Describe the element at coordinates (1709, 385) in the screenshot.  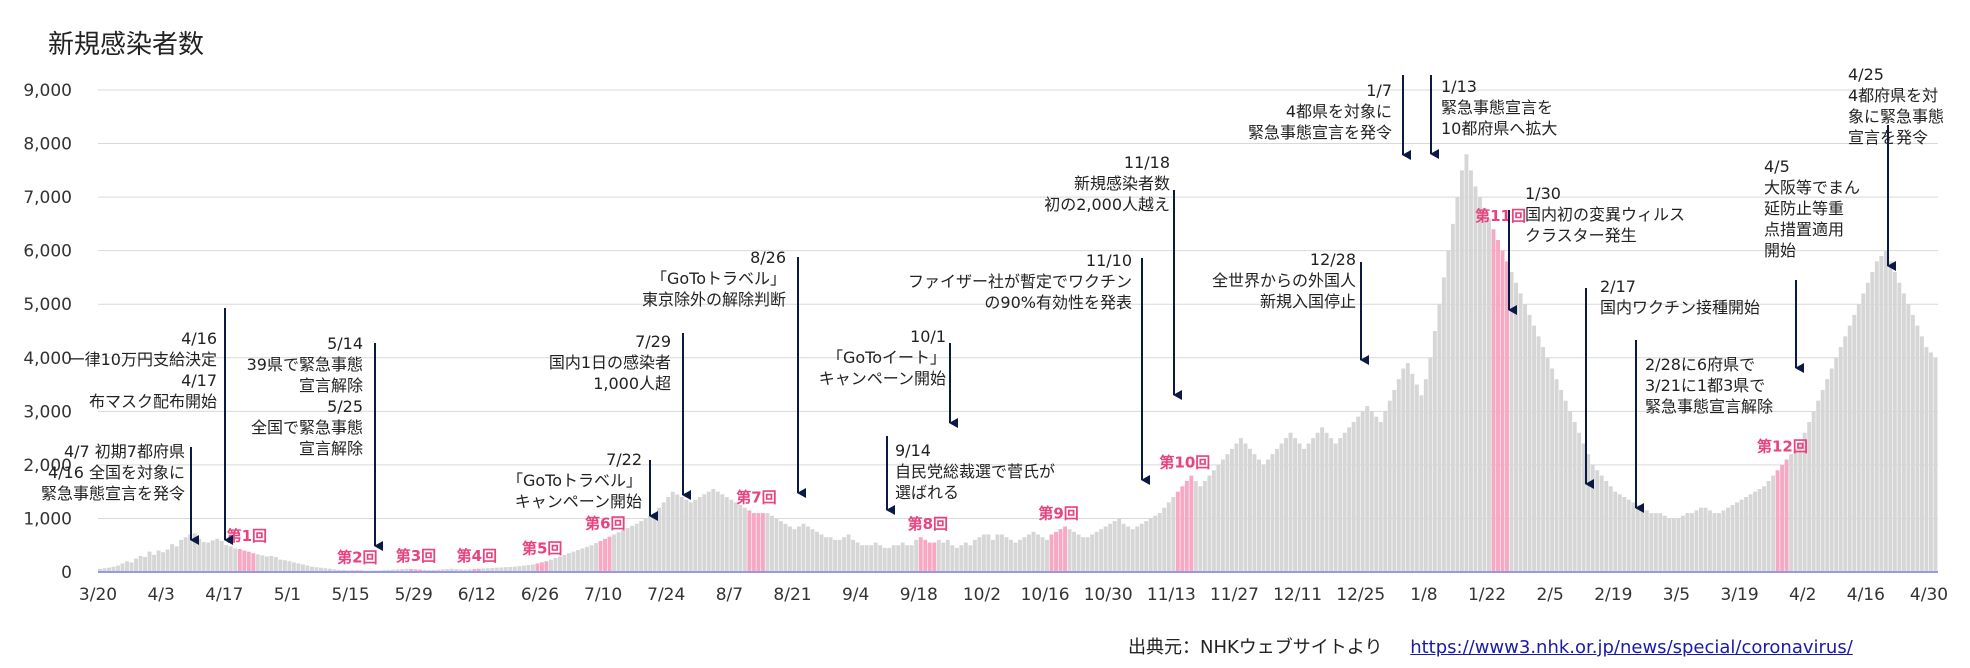
I see `annotation-text: 2/28に6府県で 3/21に1都3県で緊急事態宣言解除` at that location.